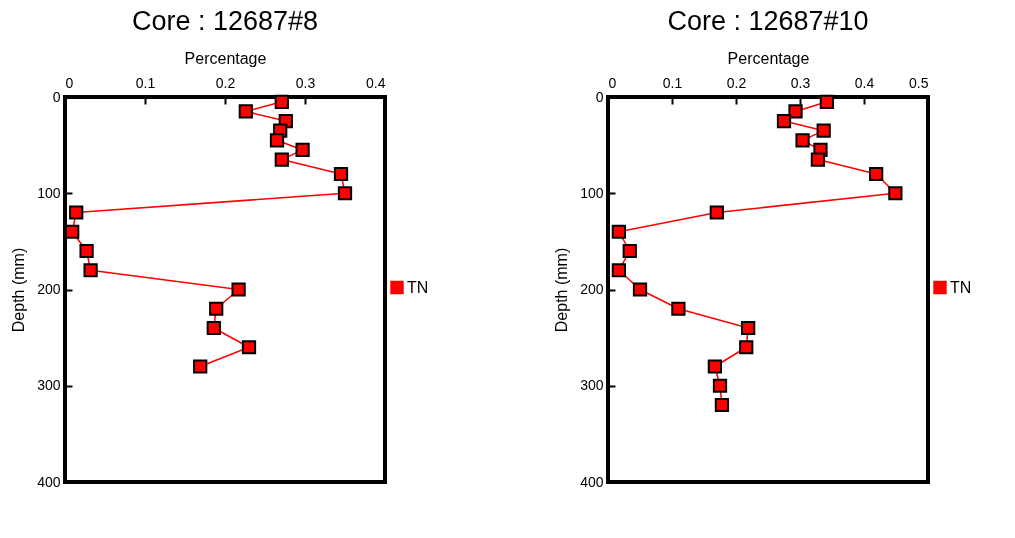 The image size is (1015, 538). Describe the element at coordinates (919, 82) in the screenshot. I see `x-tick-label: 0.5` at that location.